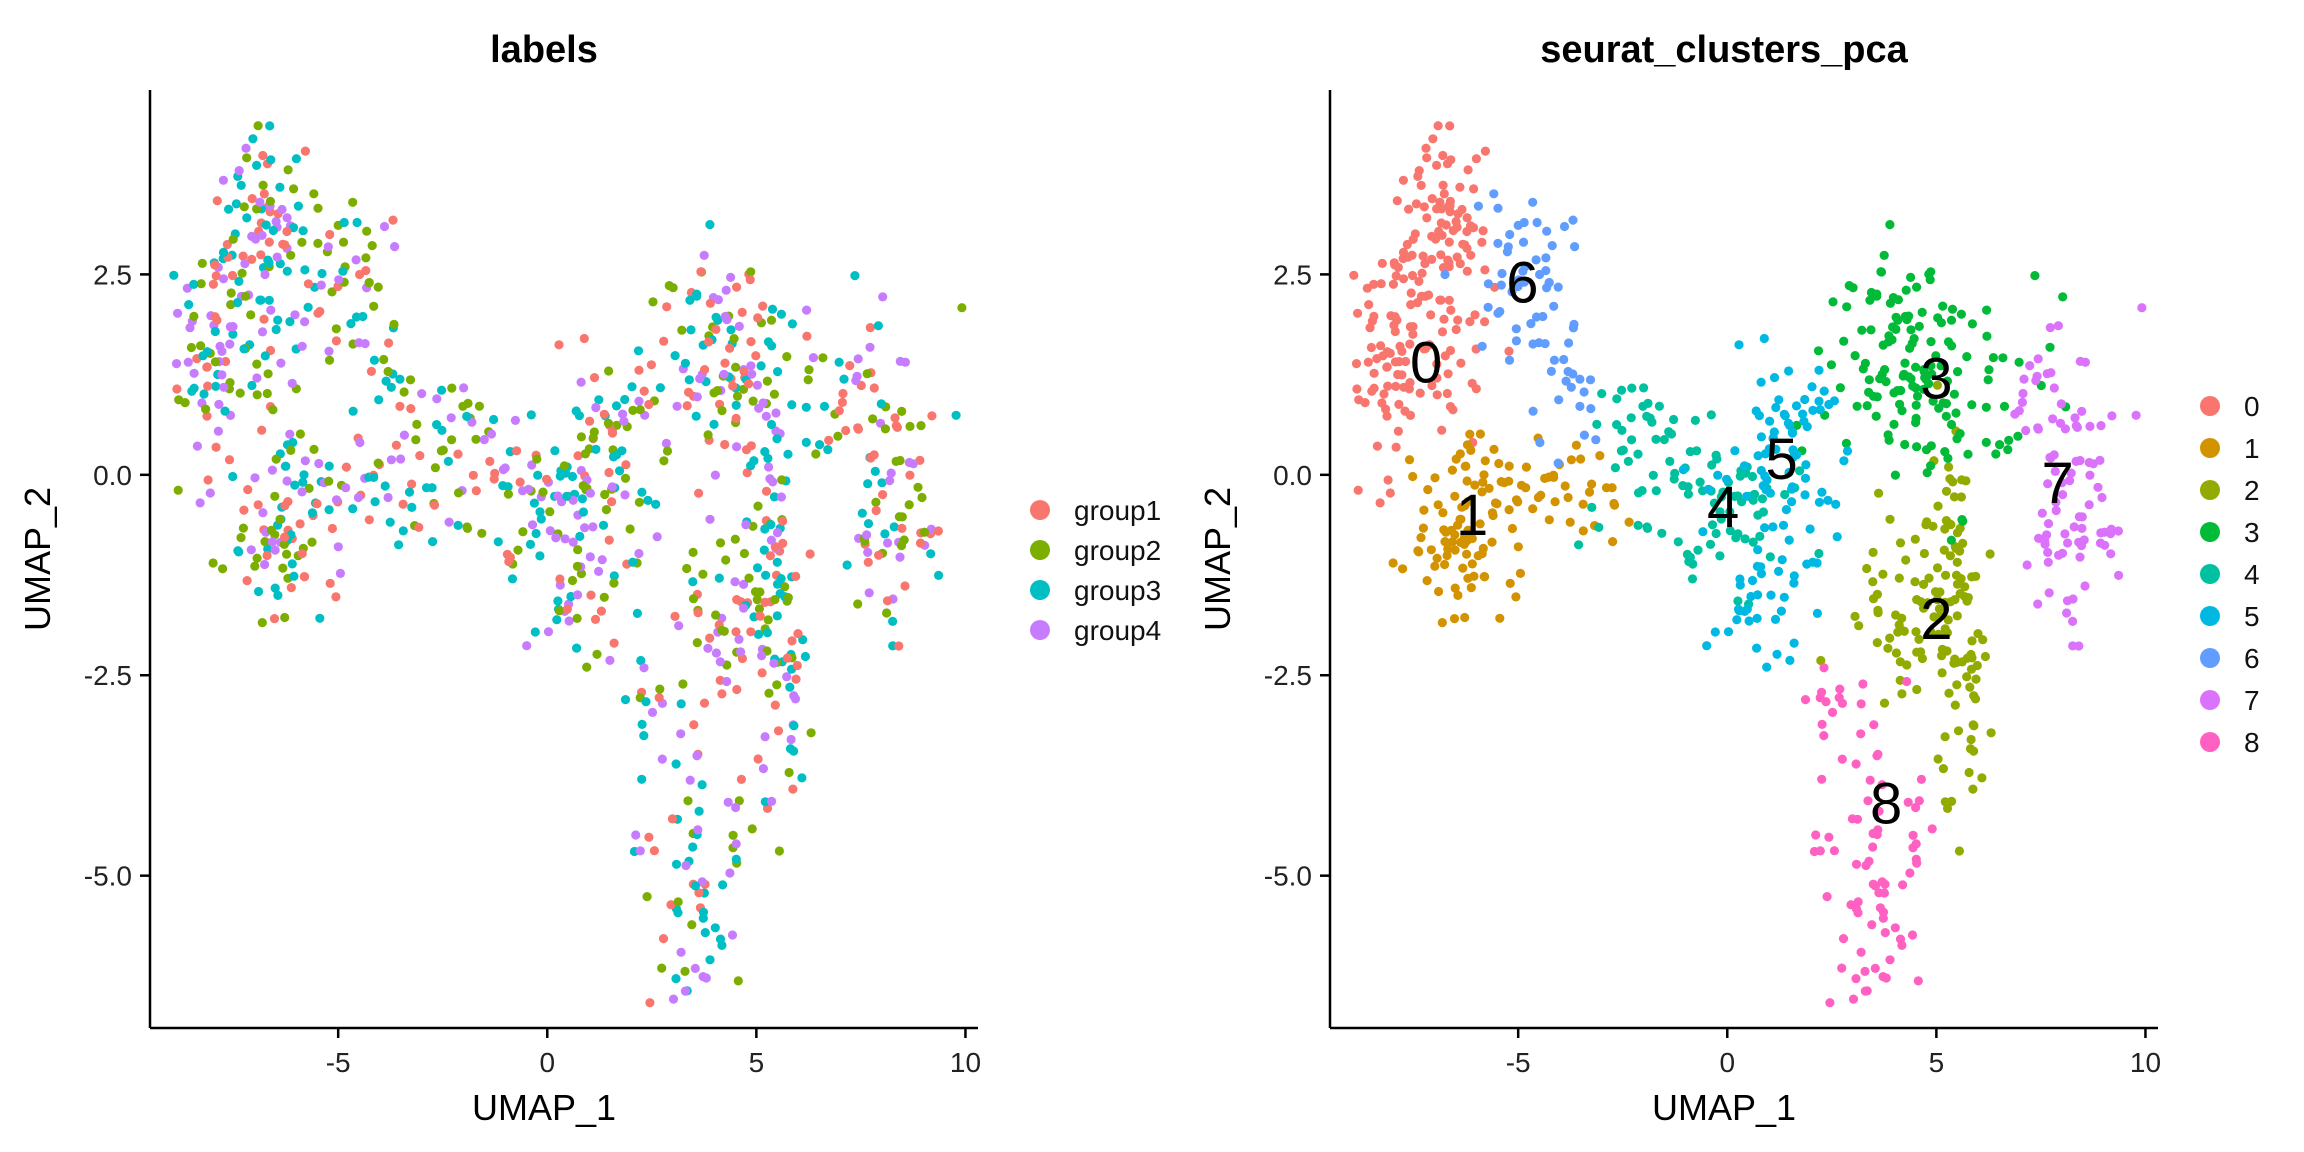  What do you see at coordinates (544, 50) in the screenshot?
I see `chart-title: labels` at bounding box center [544, 50].